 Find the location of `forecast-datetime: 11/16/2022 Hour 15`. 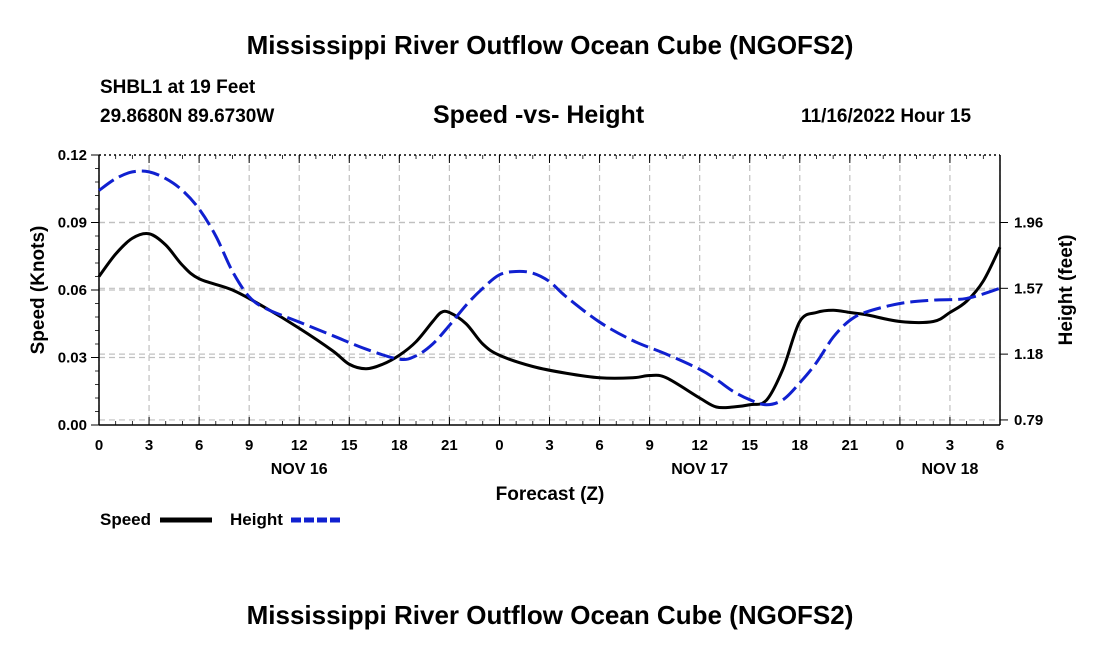

forecast-datetime: 11/16/2022 Hour 15 is located at coordinates (886, 116).